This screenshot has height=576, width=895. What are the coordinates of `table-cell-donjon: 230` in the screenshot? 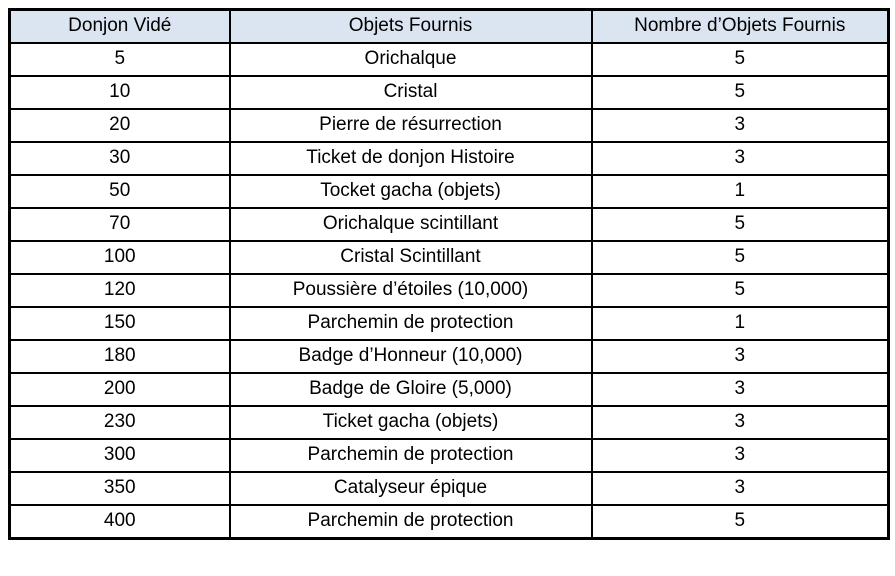 It's located at (119, 422).